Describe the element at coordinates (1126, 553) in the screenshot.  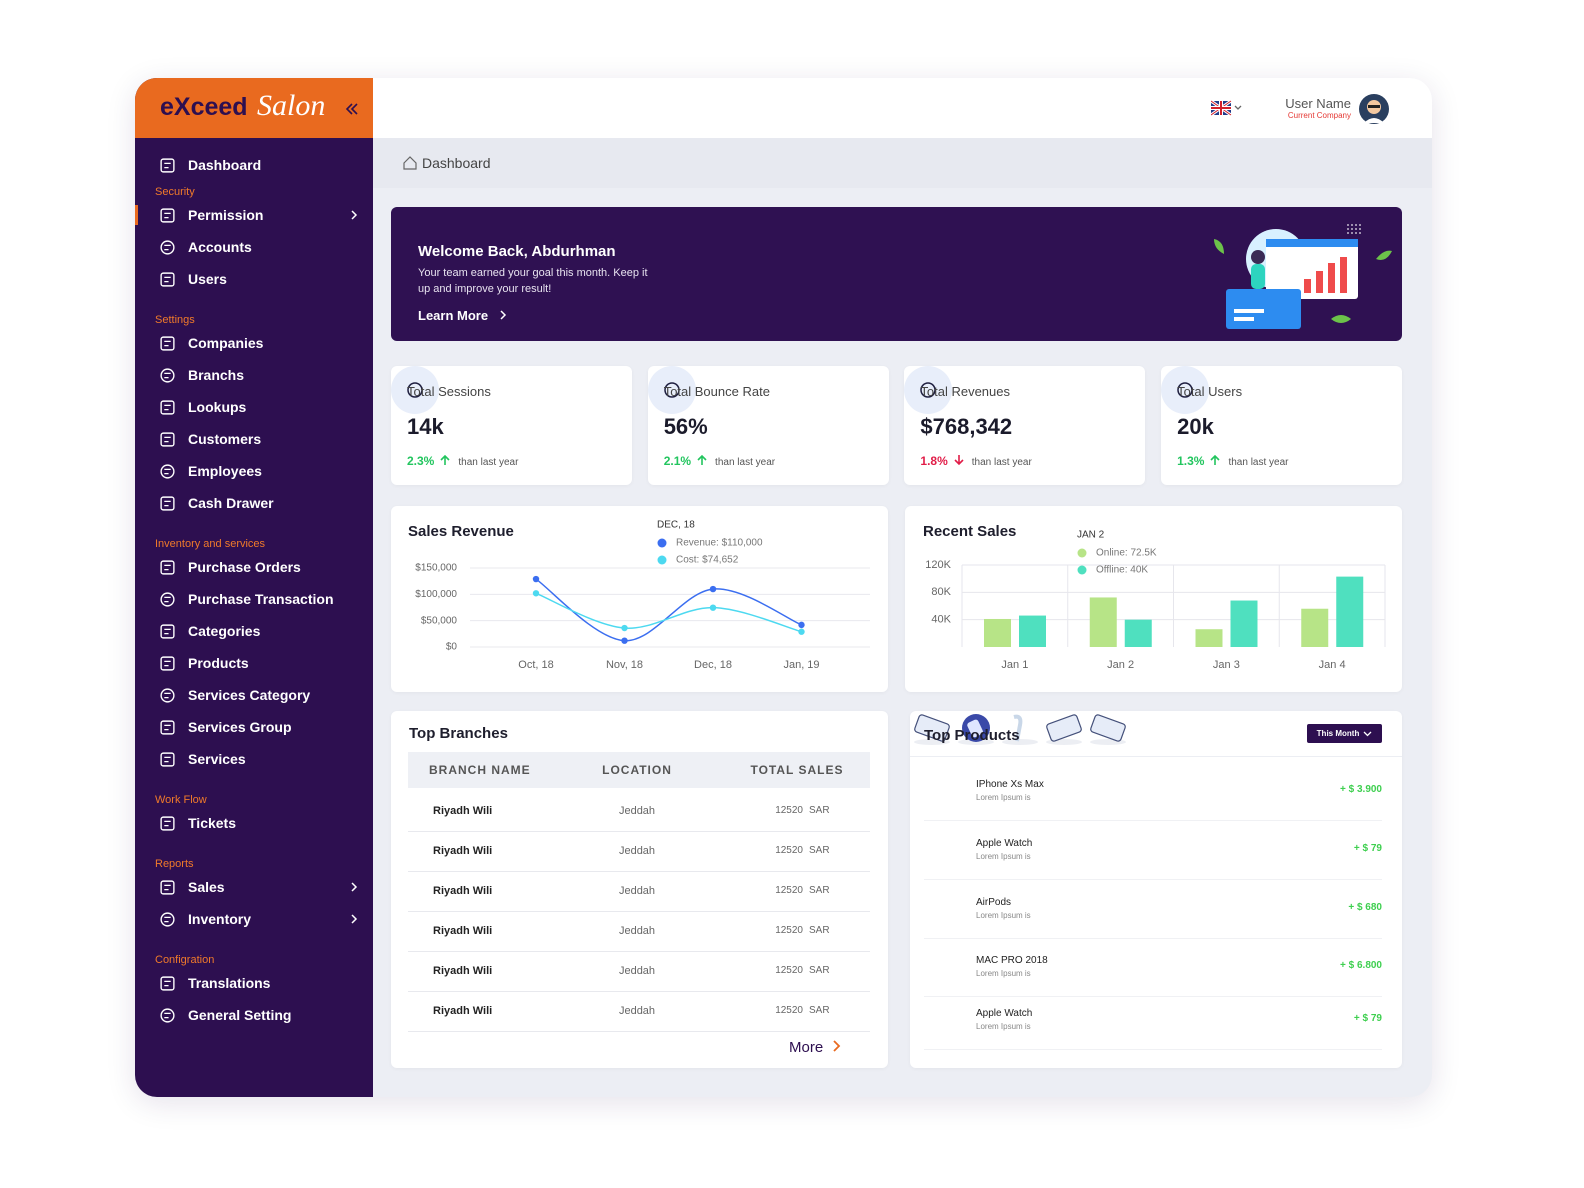
I see `tooltip-item: Online: 72.5K` at that location.